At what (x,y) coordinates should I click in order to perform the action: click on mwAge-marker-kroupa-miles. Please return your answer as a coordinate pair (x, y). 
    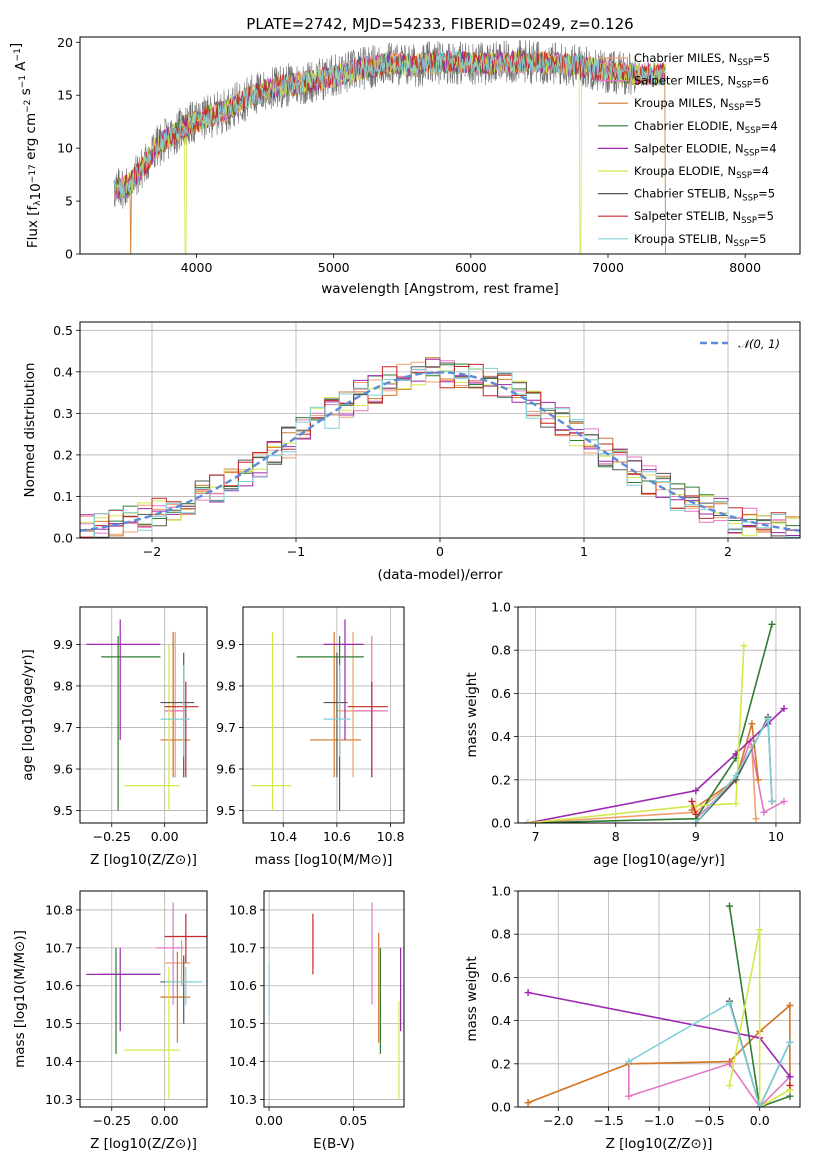
    Looking at the image, I should click on (758, 780).